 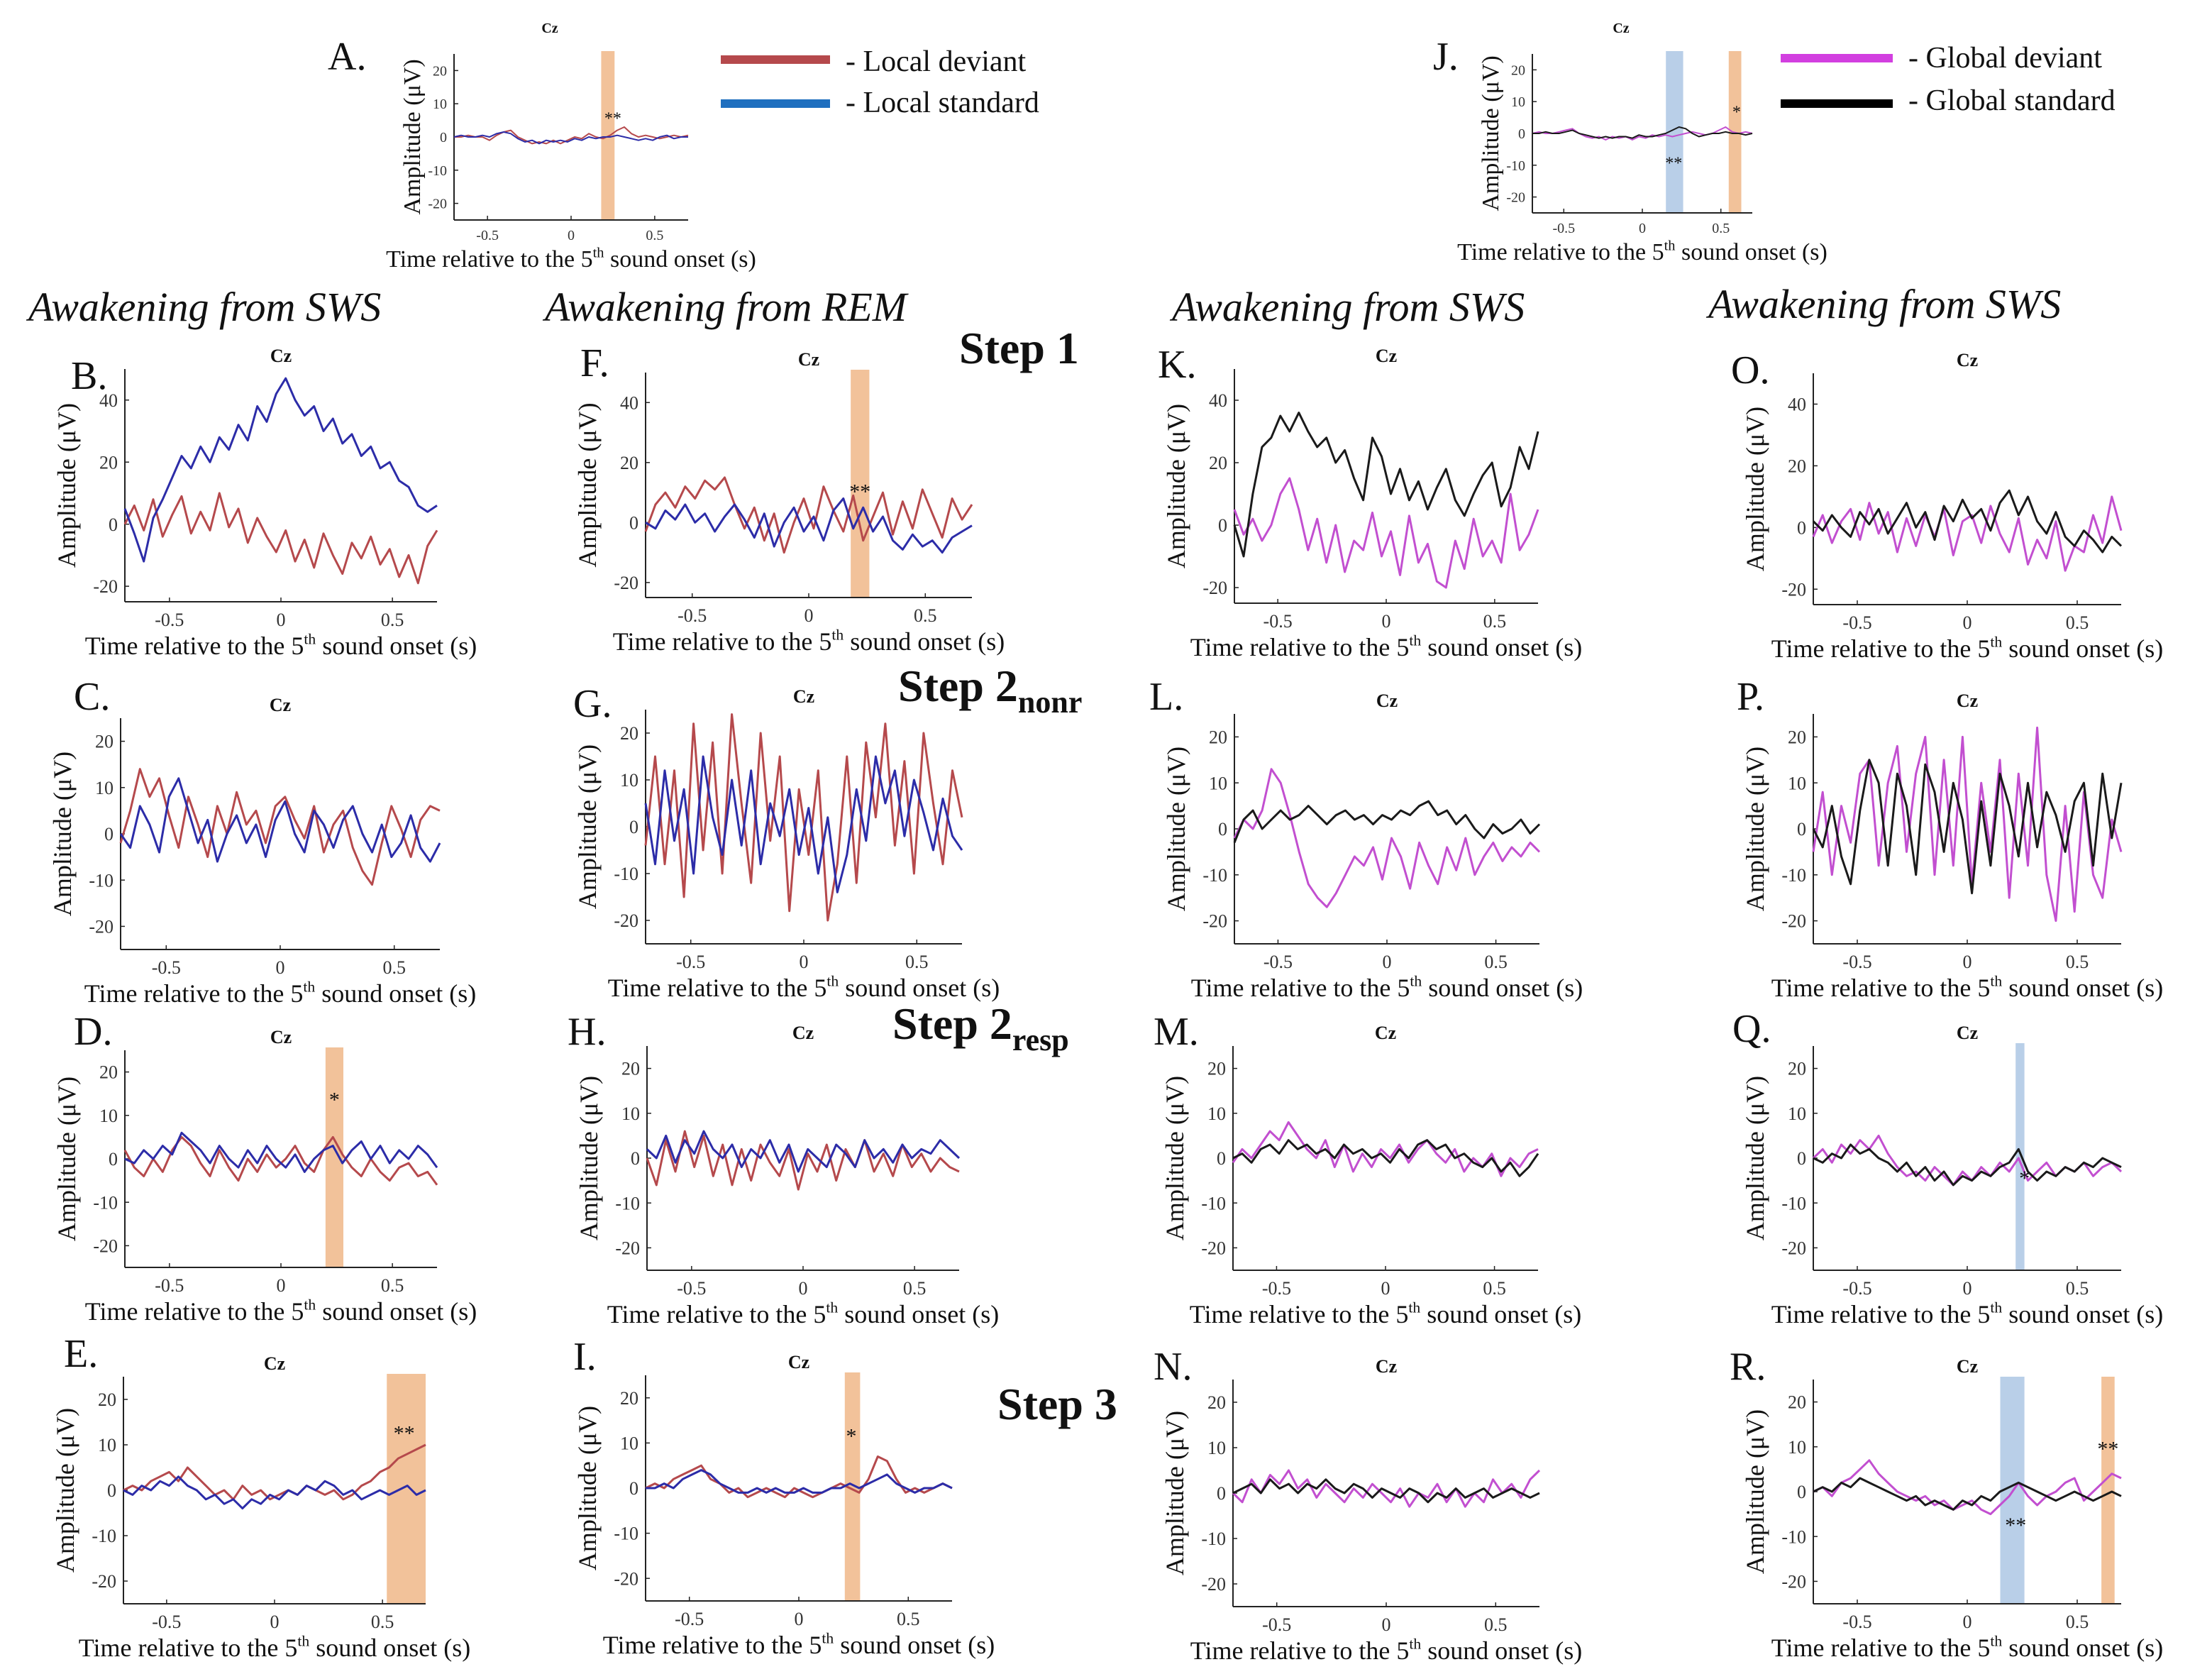 What do you see at coordinates (1621, 28) in the screenshot?
I see `channel-title-j: Cz` at bounding box center [1621, 28].